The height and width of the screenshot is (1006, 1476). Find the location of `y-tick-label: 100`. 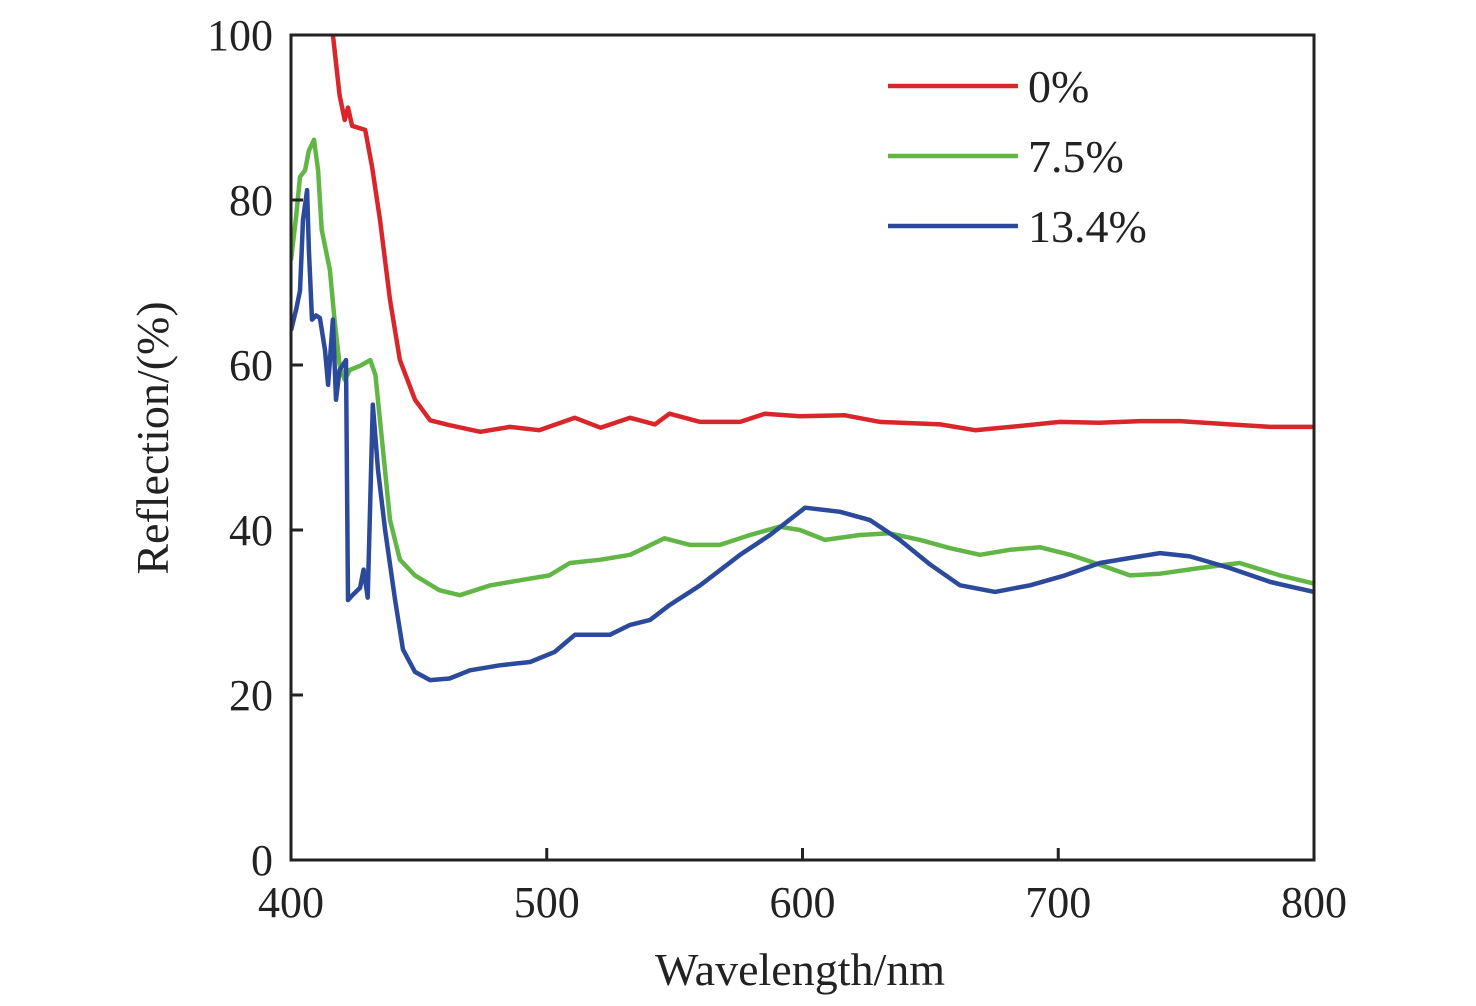

y-tick-label: 100 is located at coordinates (240, 35).